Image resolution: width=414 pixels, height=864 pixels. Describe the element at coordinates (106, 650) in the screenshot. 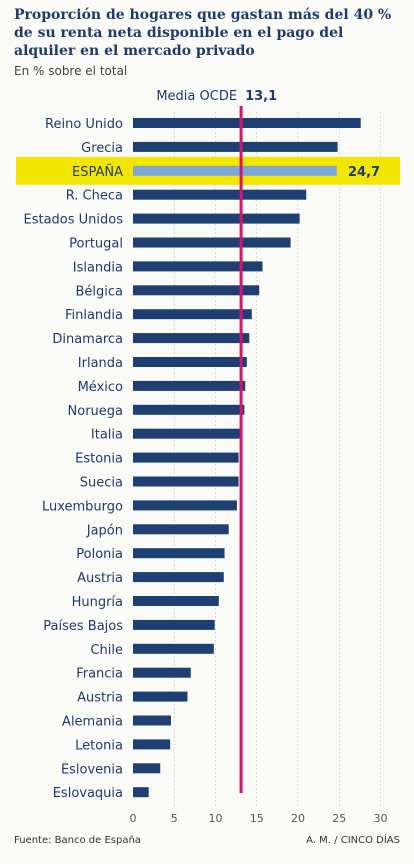

I see `category-label: Chile` at that location.